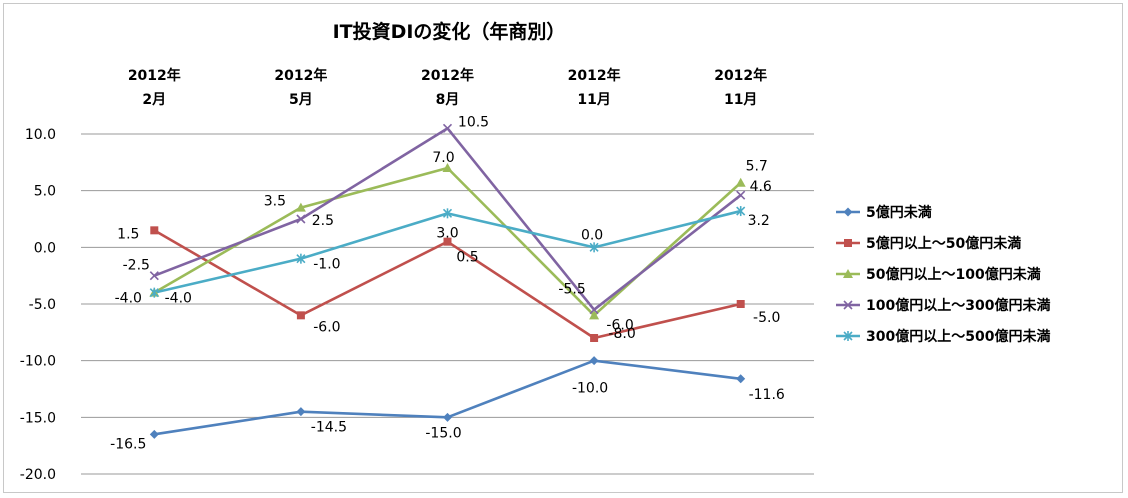 The height and width of the screenshot is (498, 1128). Describe the element at coordinates (38, 418) in the screenshot. I see `y-tick-label: -15.0` at that location.